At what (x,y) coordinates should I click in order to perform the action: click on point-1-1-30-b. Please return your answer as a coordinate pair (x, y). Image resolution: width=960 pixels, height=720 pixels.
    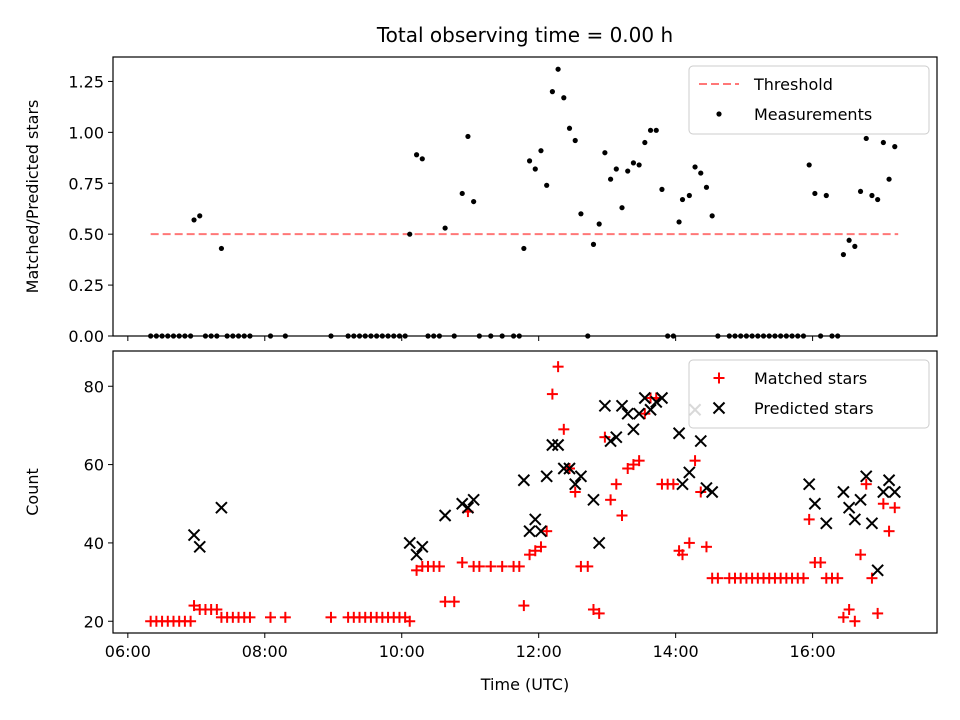
    Looking at the image, I should click on (645, 398).